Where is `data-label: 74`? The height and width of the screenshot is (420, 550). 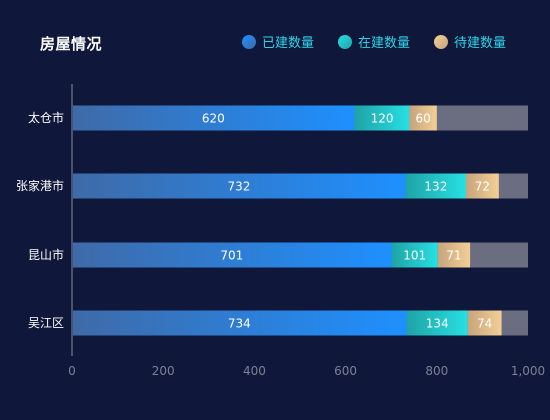 data-label: 74 is located at coordinates (484, 324).